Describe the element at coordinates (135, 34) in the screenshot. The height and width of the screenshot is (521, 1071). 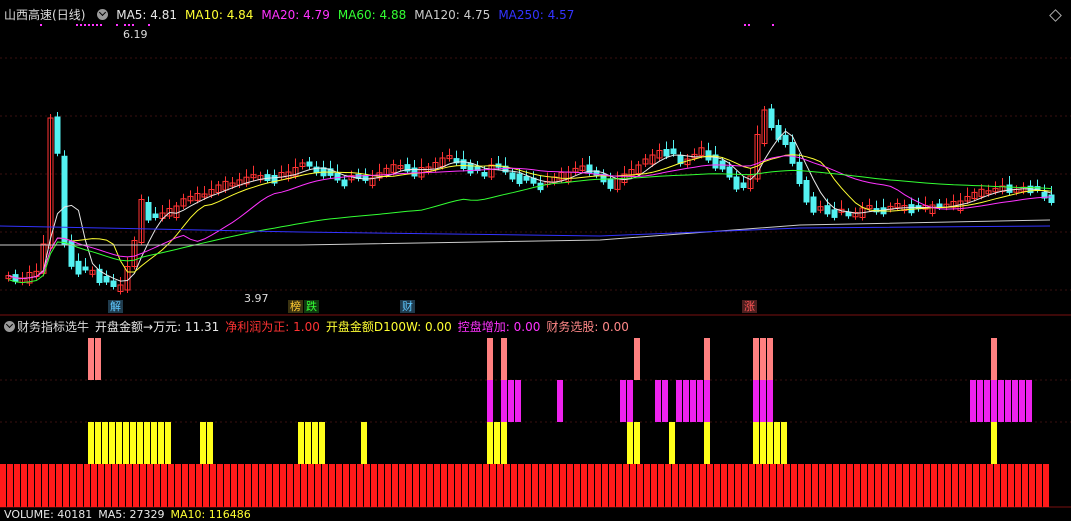
I see `high-price-label: 6.19` at that location.